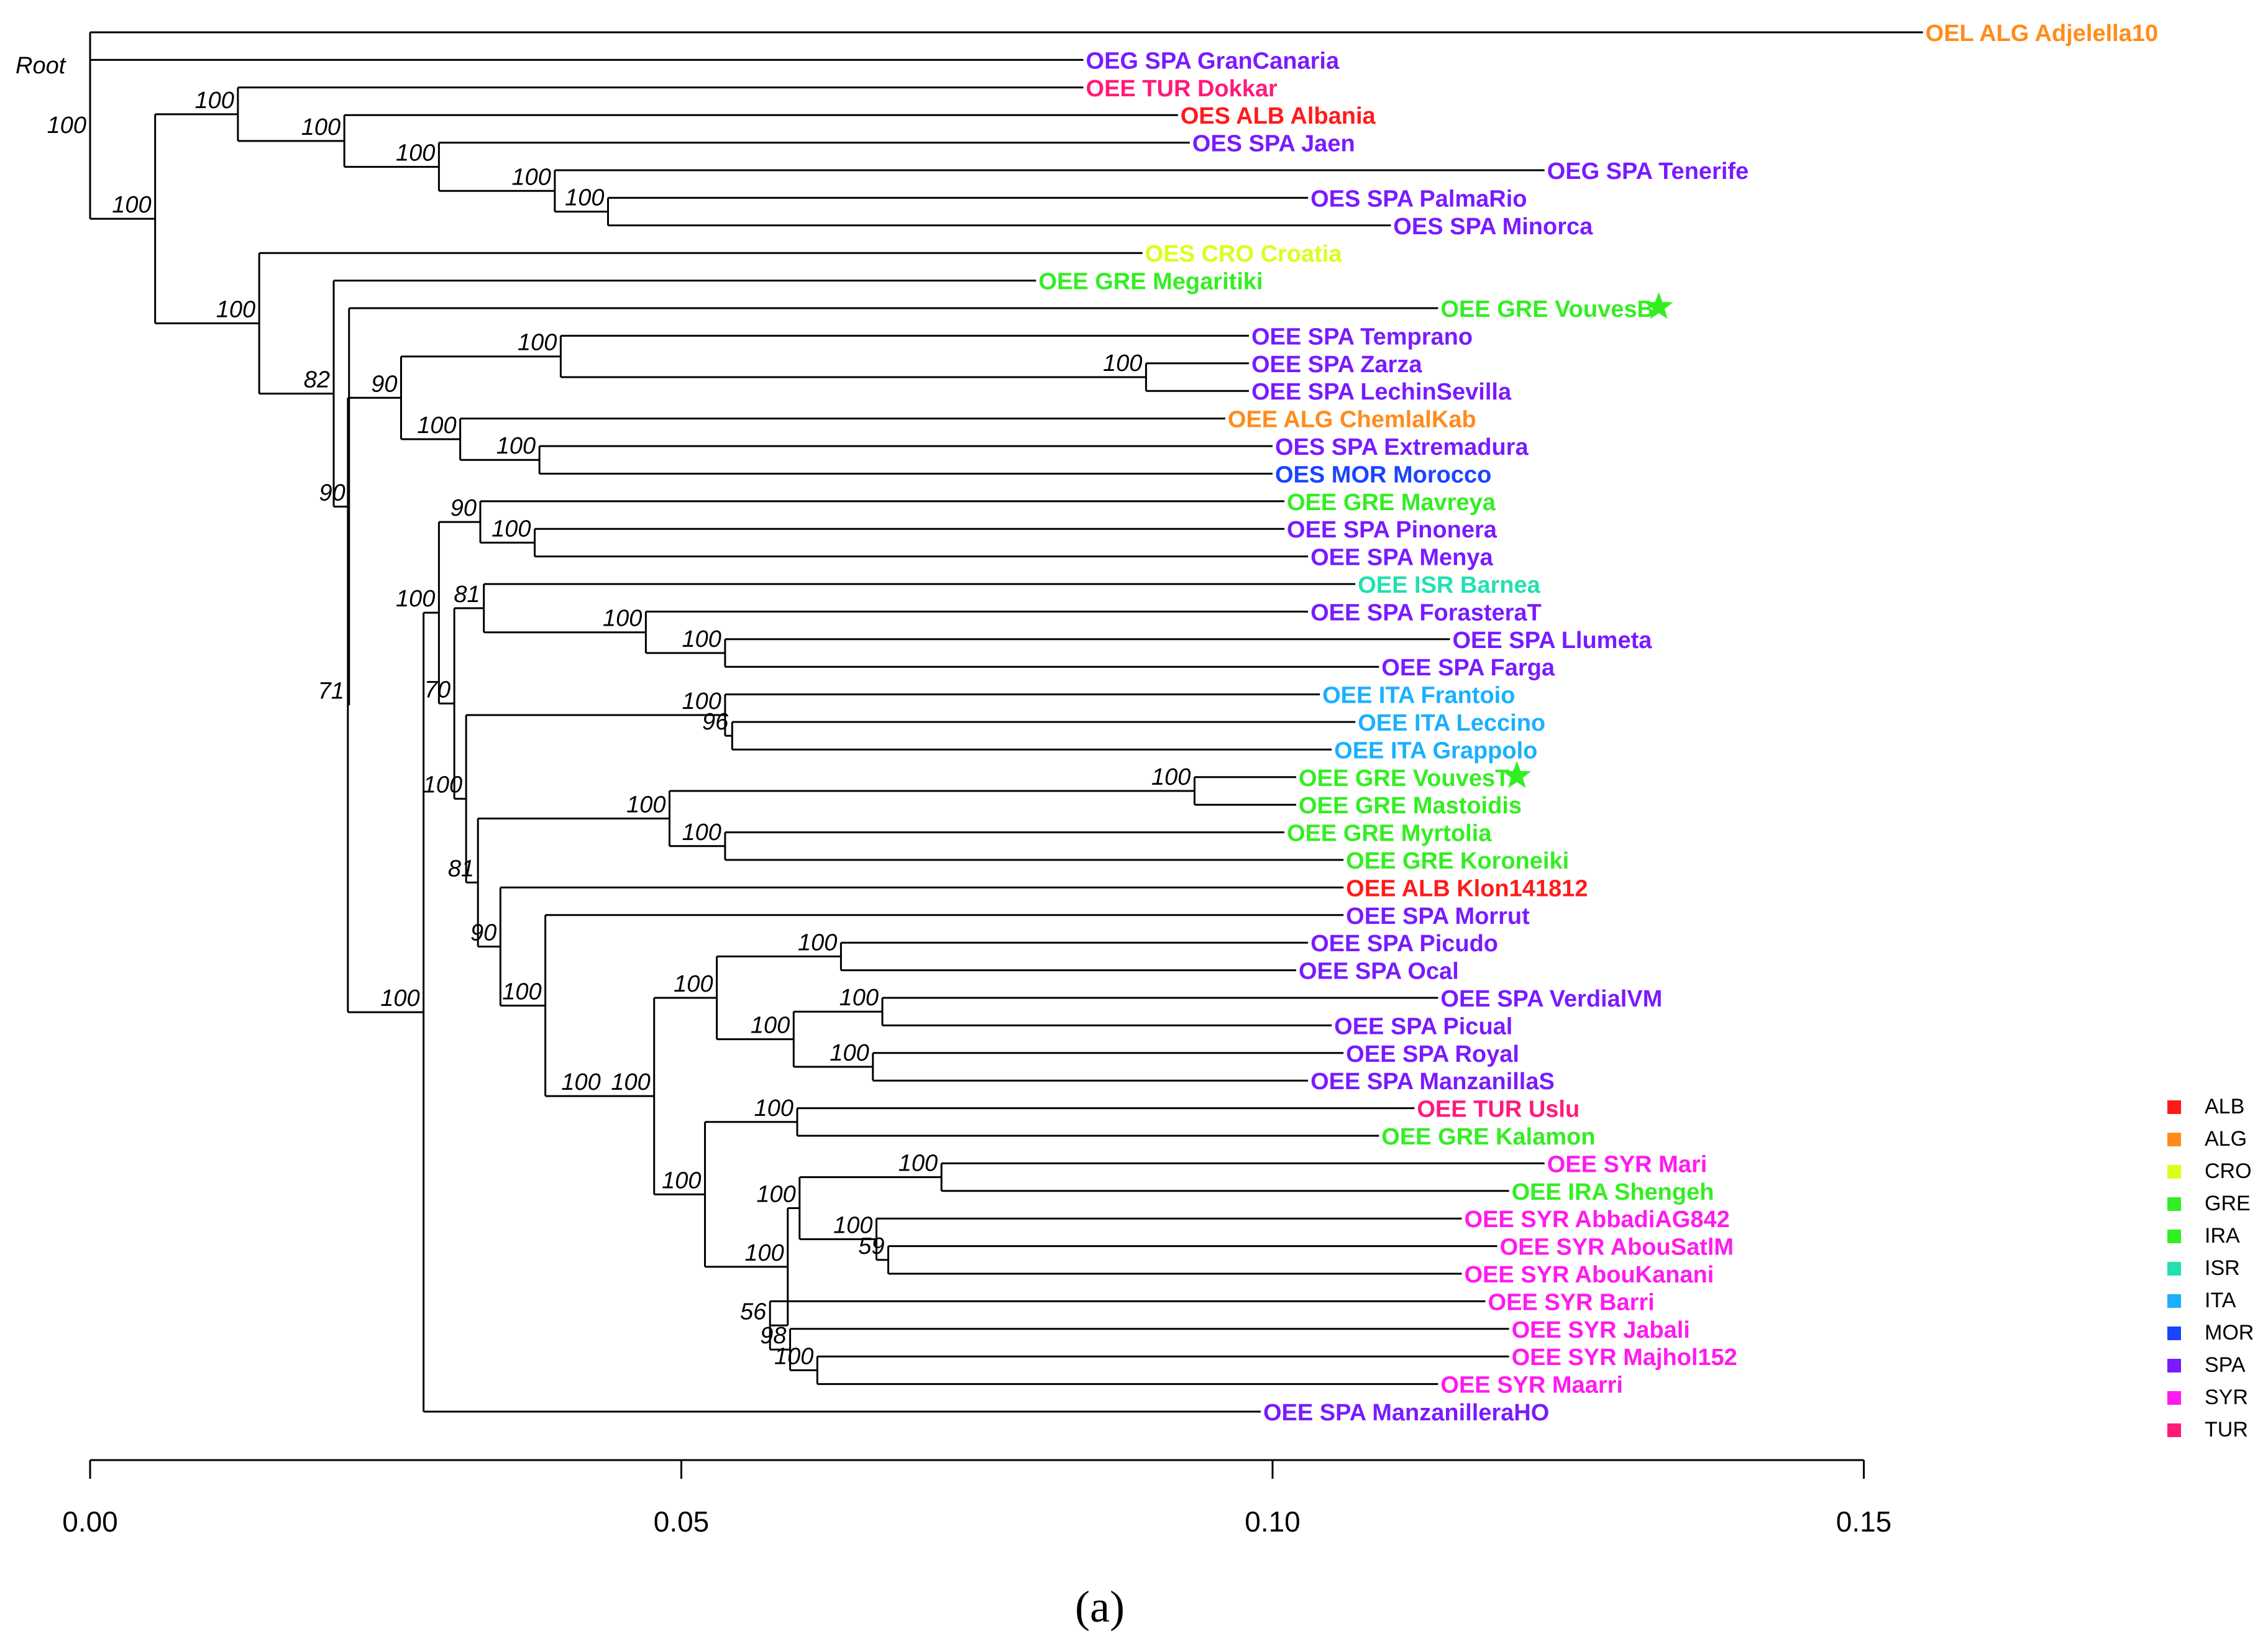 Image resolution: width=2268 pixels, height=1644 pixels. Describe the element at coordinates (2228, 1203) in the screenshot. I see `legend-label: GRE` at that location.